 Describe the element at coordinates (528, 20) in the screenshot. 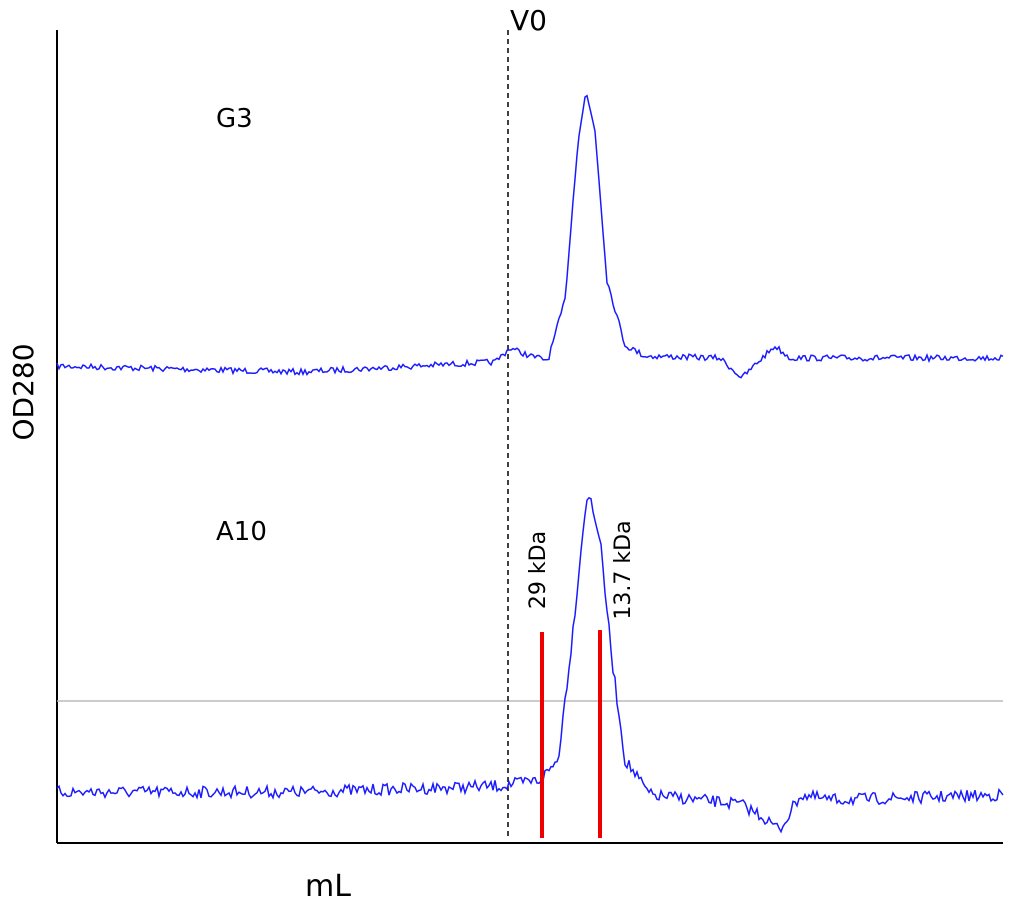

I see `void-label: V0` at that location.